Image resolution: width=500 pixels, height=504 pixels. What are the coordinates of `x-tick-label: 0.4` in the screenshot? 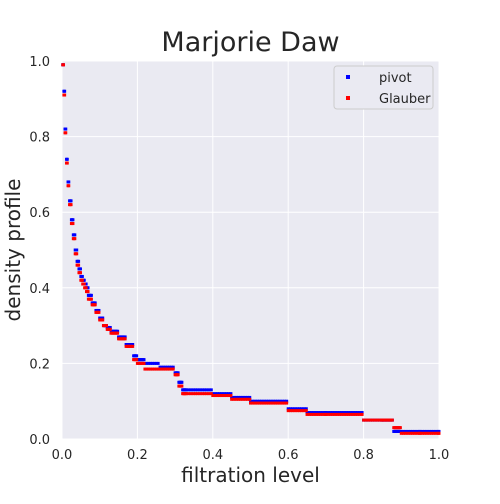 It's located at (212, 455).